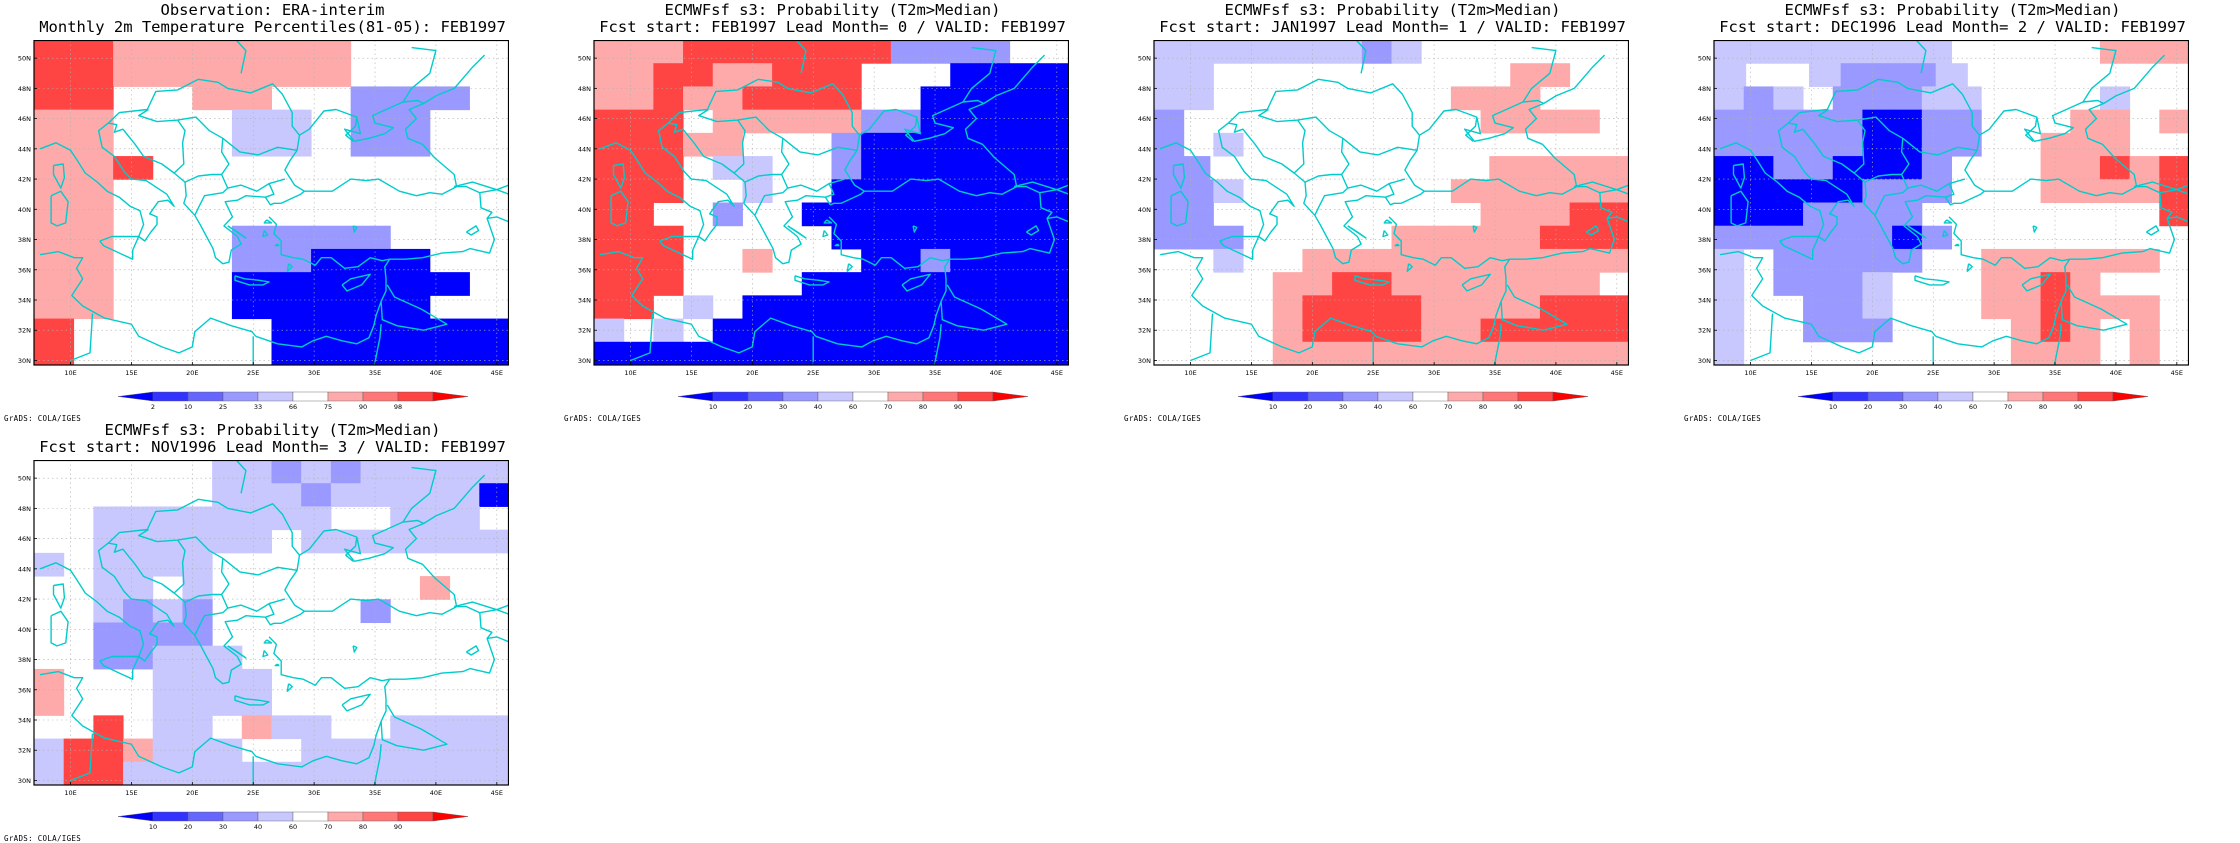  What do you see at coordinates (2055, 373) in the screenshot?
I see `lon-tick-label: 35E` at bounding box center [2055, 373].